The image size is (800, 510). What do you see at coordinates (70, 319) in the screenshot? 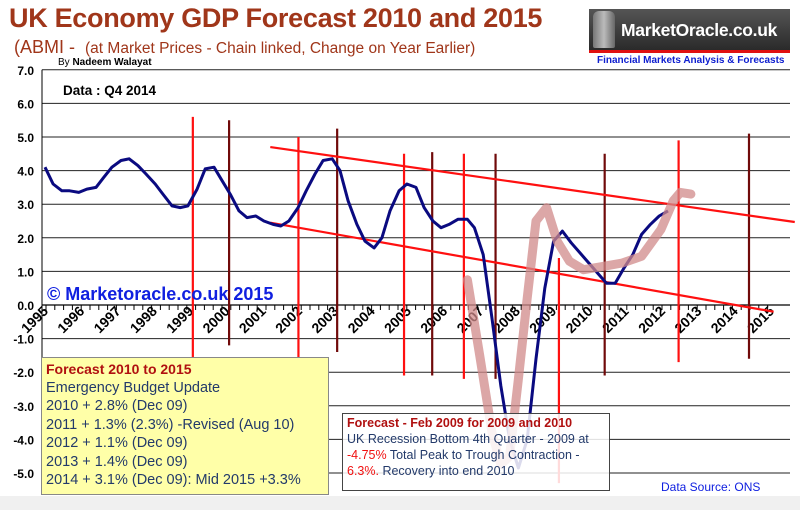
I see `x-tick-label: 1996` at bounding box center [70, 319].